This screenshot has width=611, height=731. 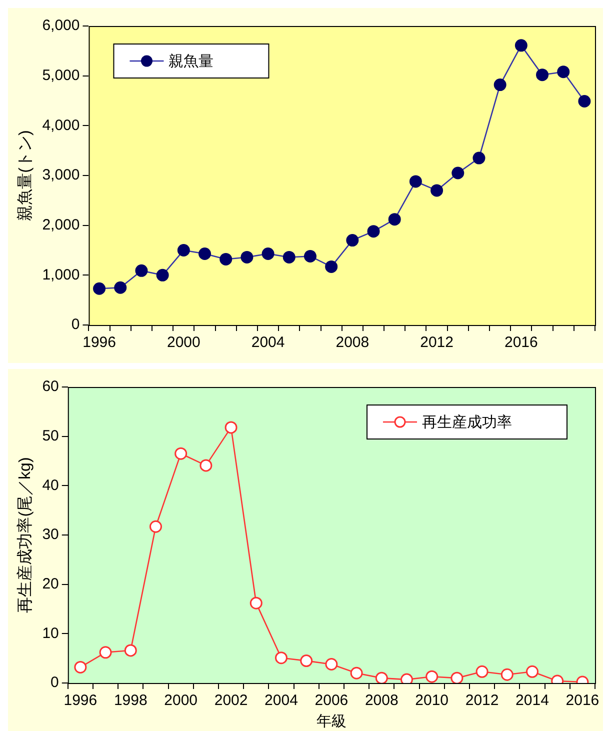 I want to click on y-tick-label: 60, so click(x=50, y=387).